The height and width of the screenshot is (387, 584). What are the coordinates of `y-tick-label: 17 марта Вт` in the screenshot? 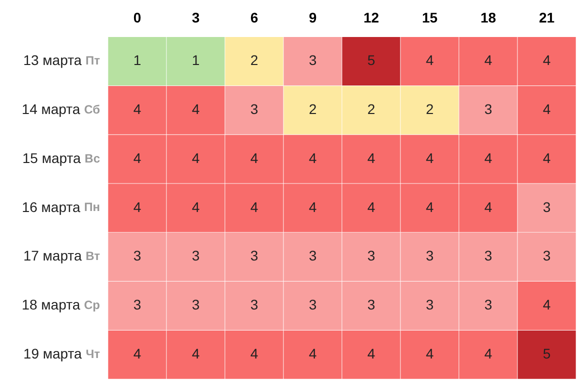 It's located at (61, 256).